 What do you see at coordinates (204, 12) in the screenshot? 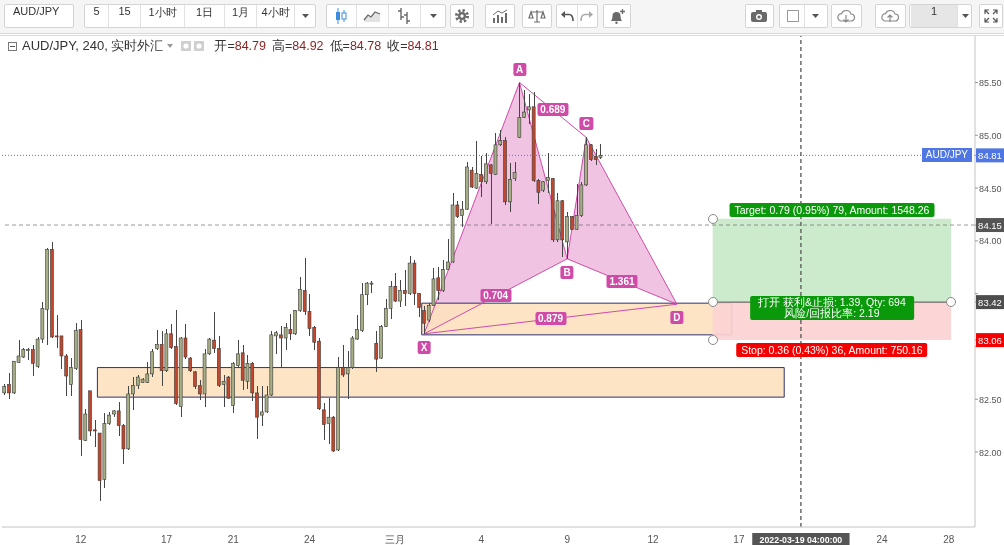
I see `text: 1日` at bounding box center [204, 12].